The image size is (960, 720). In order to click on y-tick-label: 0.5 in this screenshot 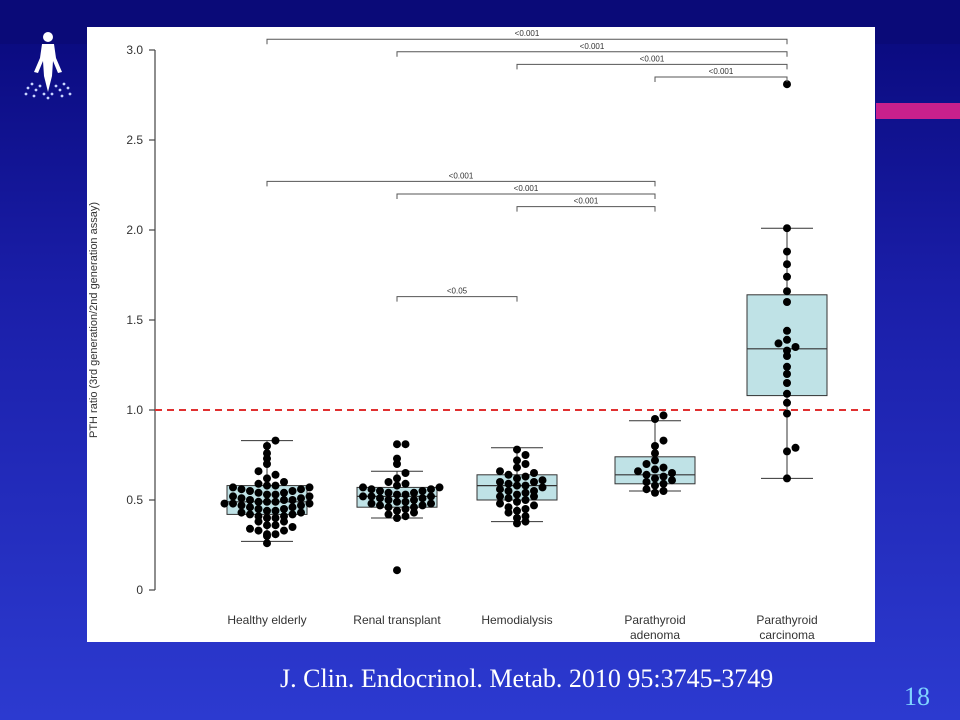, I will do `click(134, 500)`.